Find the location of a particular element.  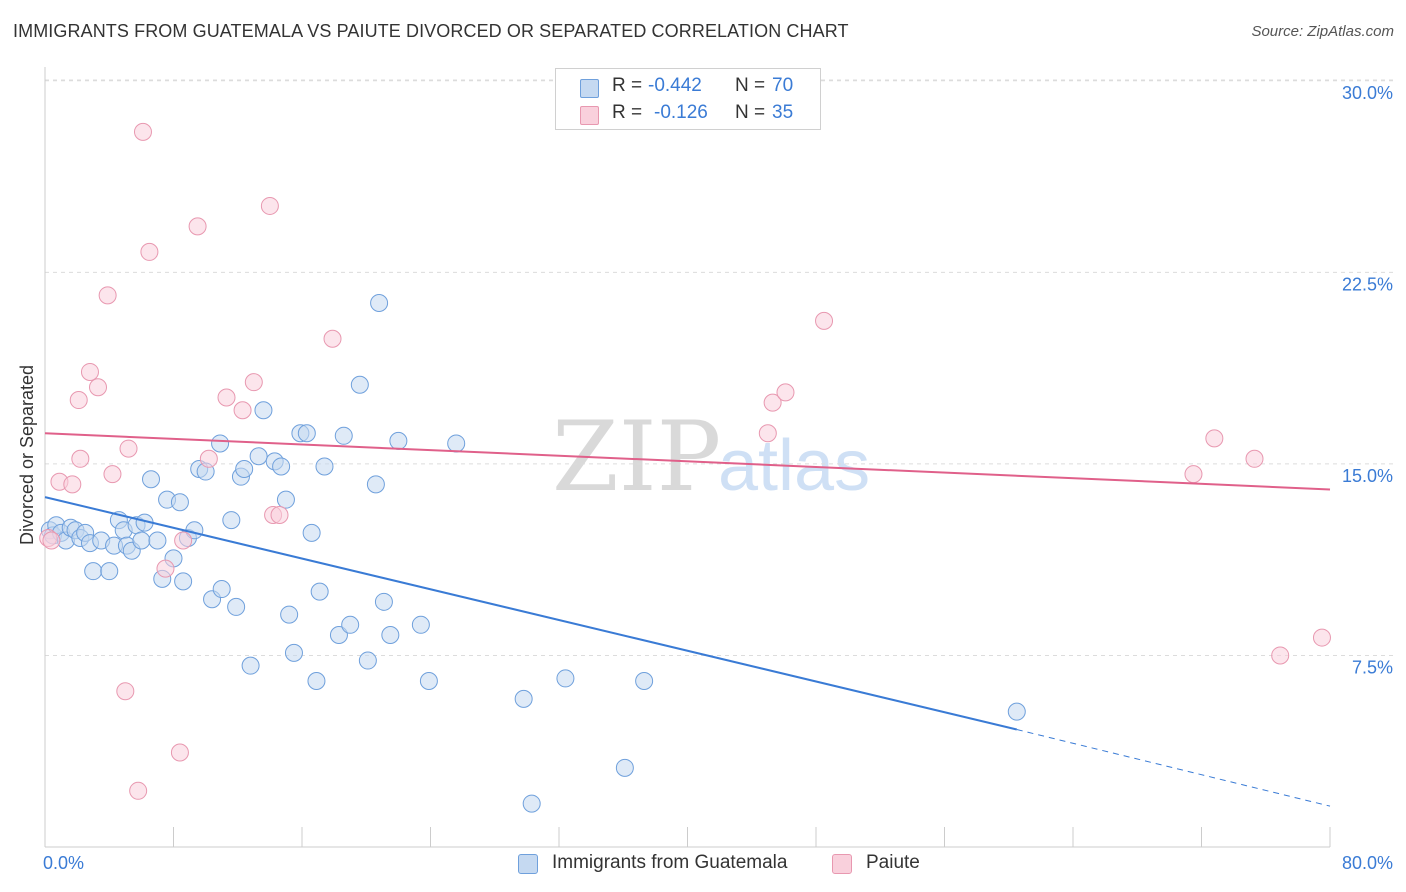

stats-n-value: 70 is located at coordinates (783, 85).